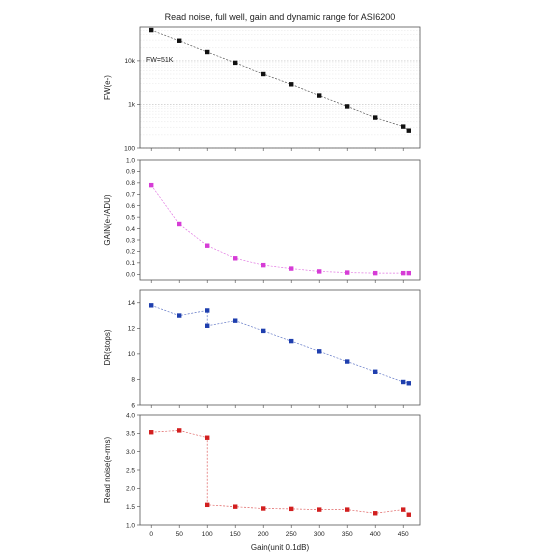 This screenshot has width=560, height=560. What do you see at coordinates (235, 534) in the screenshot?
I see `x-tick-label: 150` at bounding box center [235, 534].